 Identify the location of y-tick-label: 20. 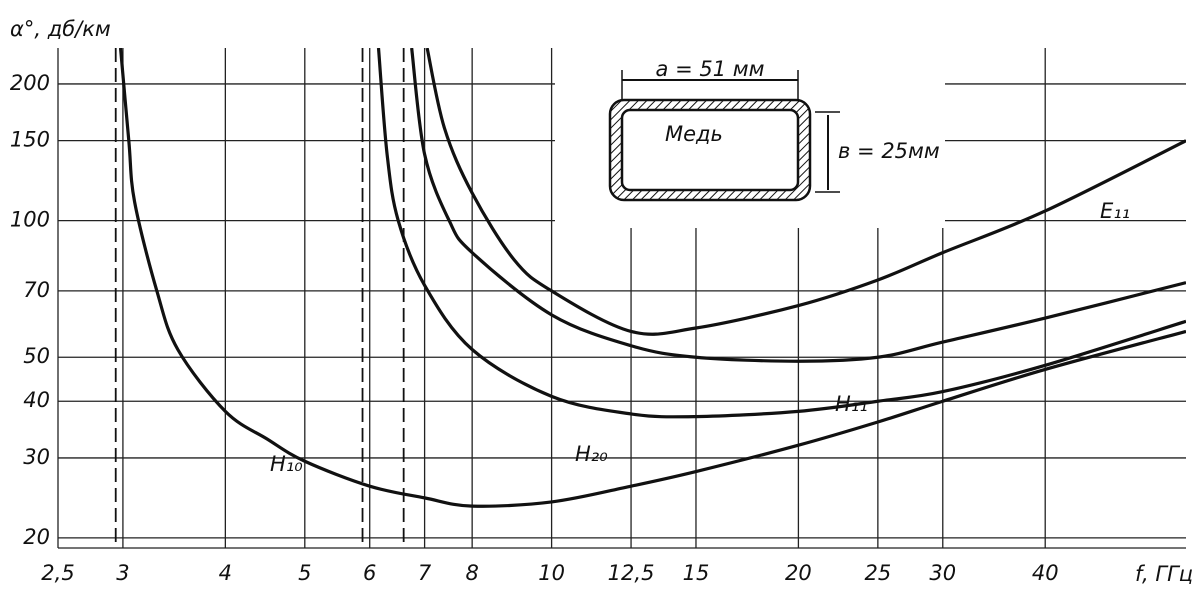
(36, 537).